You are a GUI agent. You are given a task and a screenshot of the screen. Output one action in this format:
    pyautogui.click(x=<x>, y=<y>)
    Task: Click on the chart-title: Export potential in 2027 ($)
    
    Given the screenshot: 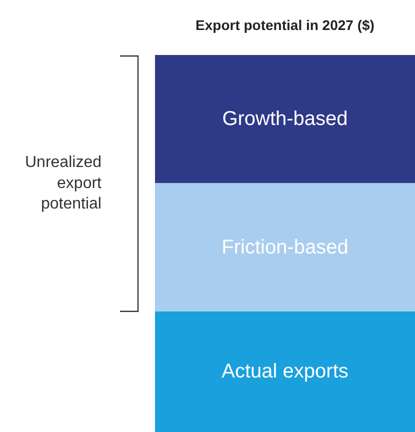 What is the action you would take?
    pyautogui.click(x=285, y=24)
    